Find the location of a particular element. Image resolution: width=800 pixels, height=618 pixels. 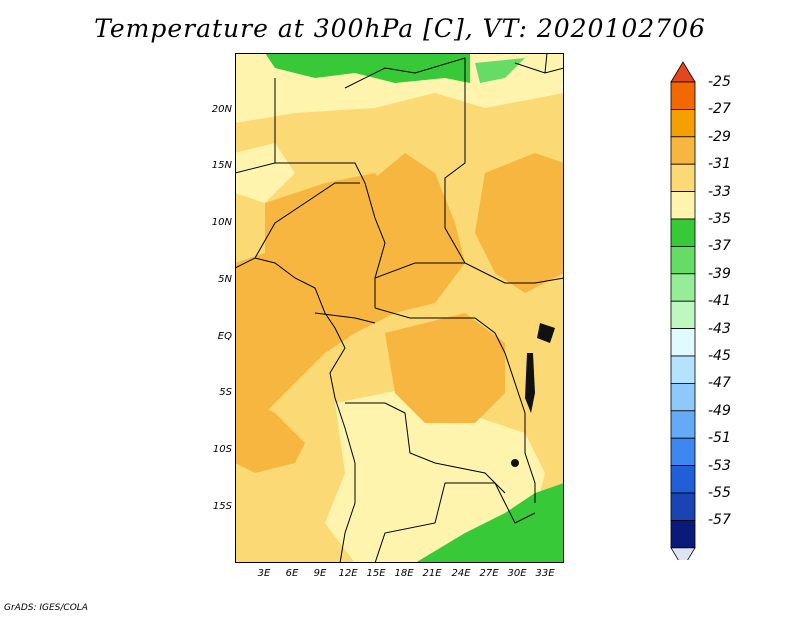

colorbar-label: -55 is located at coordinates (719, 493).